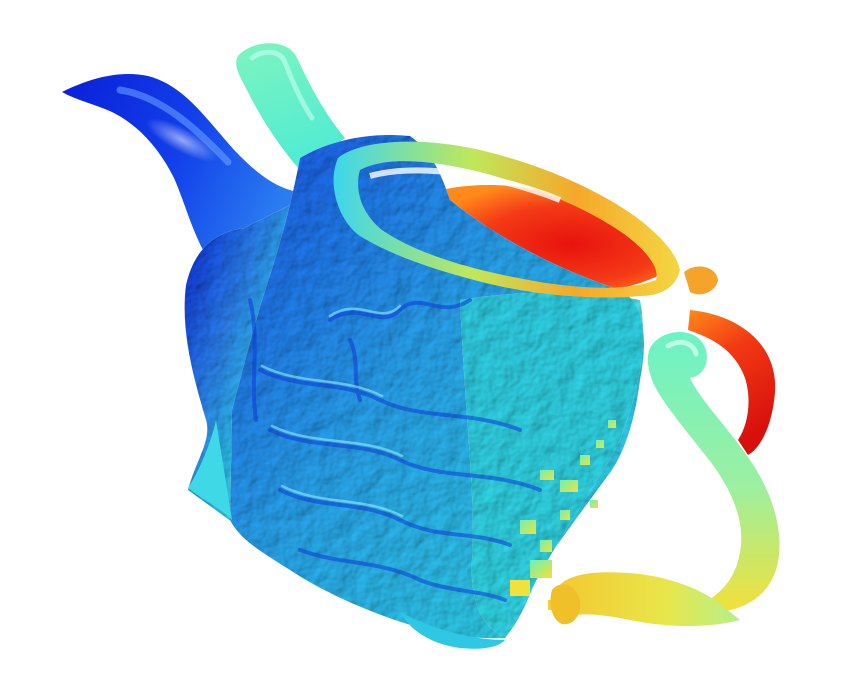 The width and height of the screenshot is (842, 700). What do you see at coordinates (565, 604) in the screenshot?
I see `front-handle-end` at bounding box center [565, 604].